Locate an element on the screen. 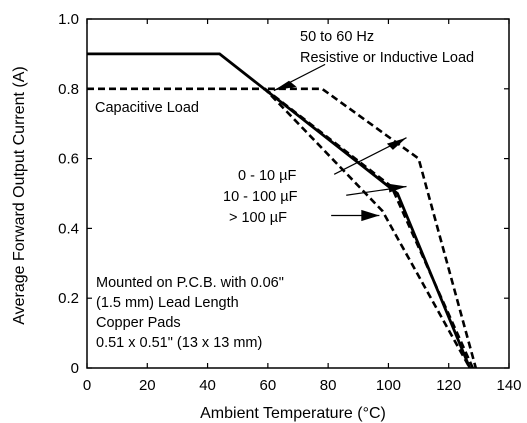 This screenshot has height=423, width=527. x-tick-label: 20 is located at coordinates (147, 385).